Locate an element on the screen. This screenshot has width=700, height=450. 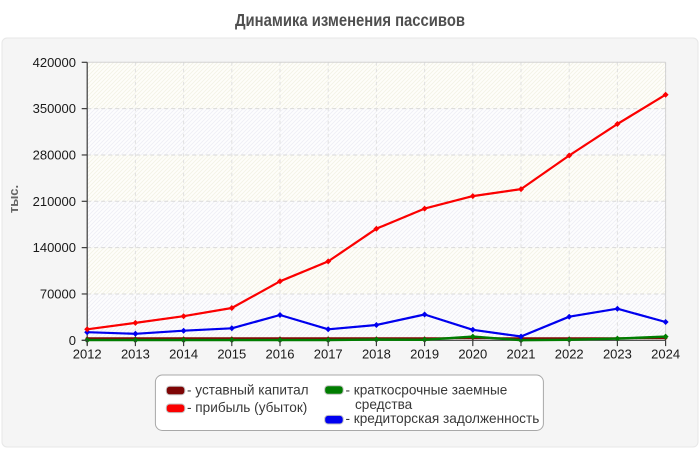
svg-text: 0 is located at coordinates (72, 340).